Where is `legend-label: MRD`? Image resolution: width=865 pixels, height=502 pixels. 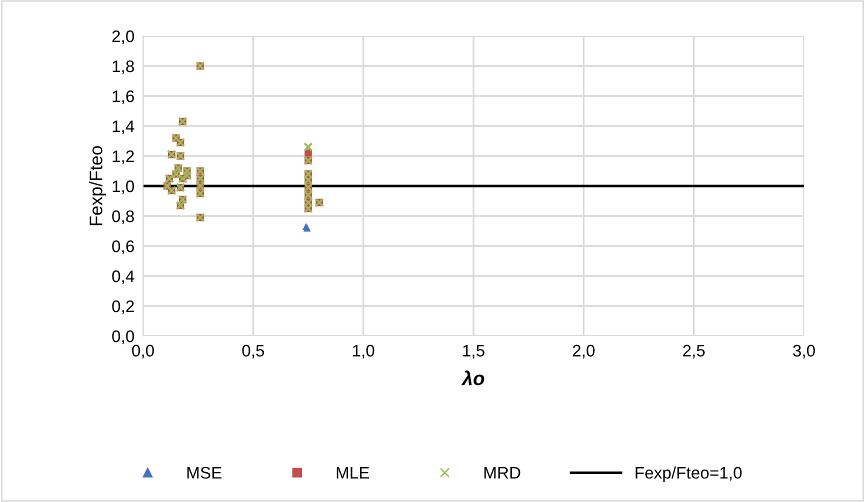 legend-label: MRD is located at coordinates (502, 473).